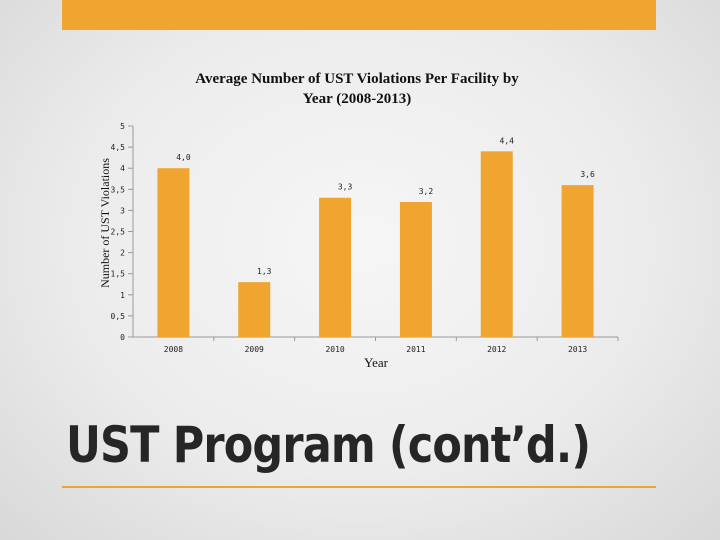  I want to click on y-tick-label: 4, so click(122, 168).